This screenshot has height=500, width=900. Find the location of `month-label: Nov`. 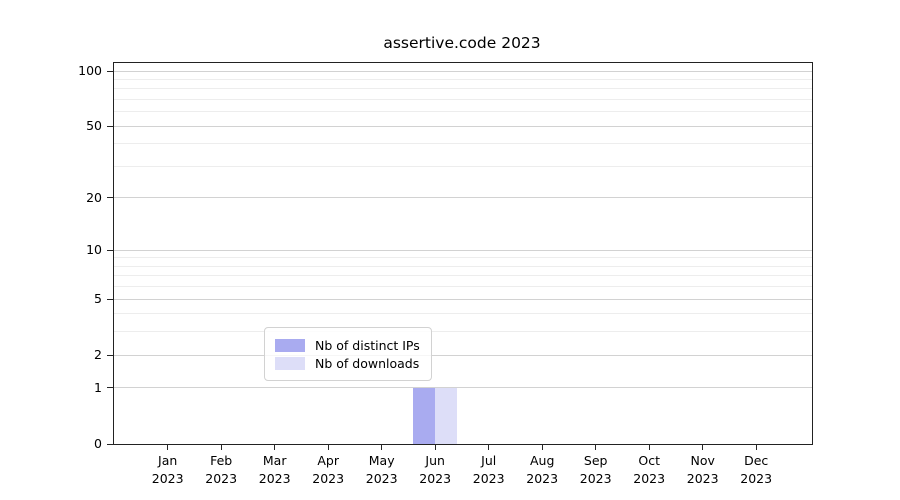

month-label: Nov is located at coordinates (702, 460).